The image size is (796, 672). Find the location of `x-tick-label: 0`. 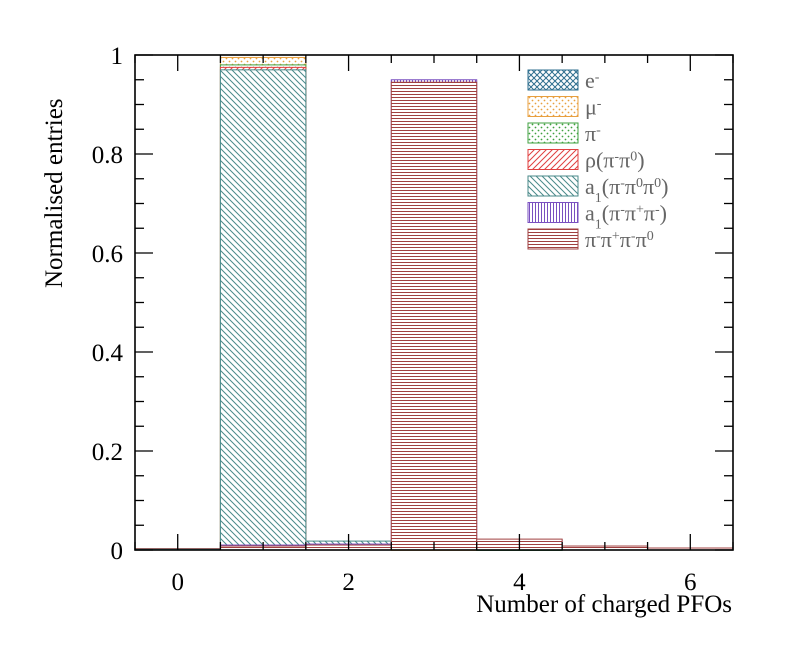

x-tick-label: 0 is located at coordinates (177, 582).